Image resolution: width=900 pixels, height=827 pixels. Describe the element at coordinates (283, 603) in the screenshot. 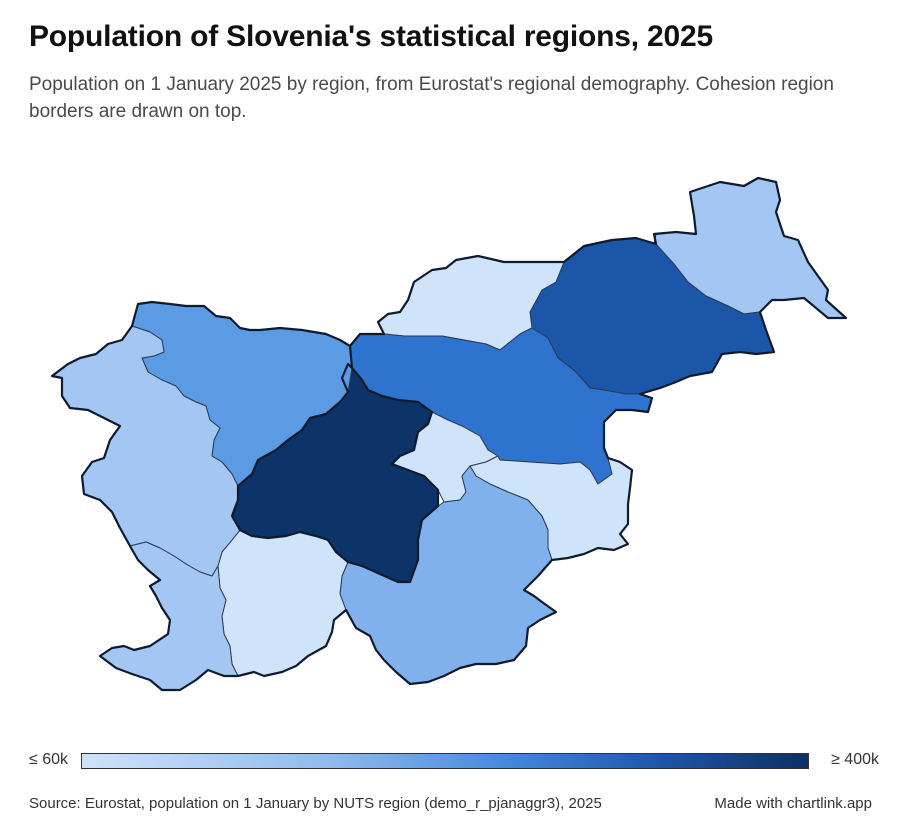

I see `region-primorsko-notranjska` at that location.